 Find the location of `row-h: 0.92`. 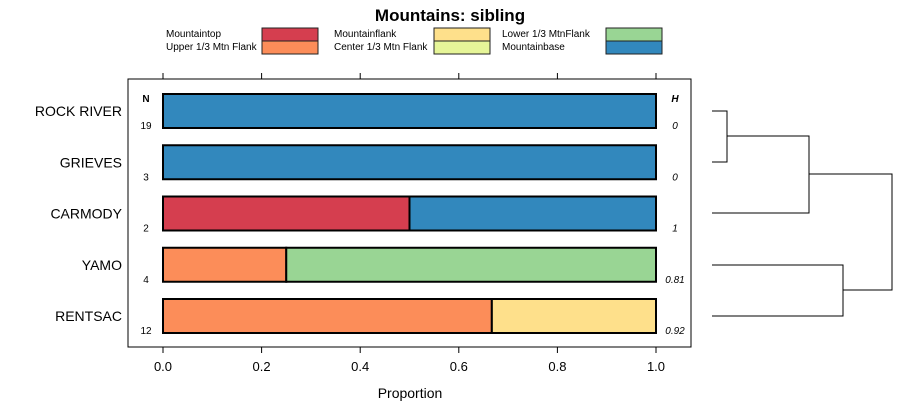

row-h: 0.92 is located at coordinates (675, 331).